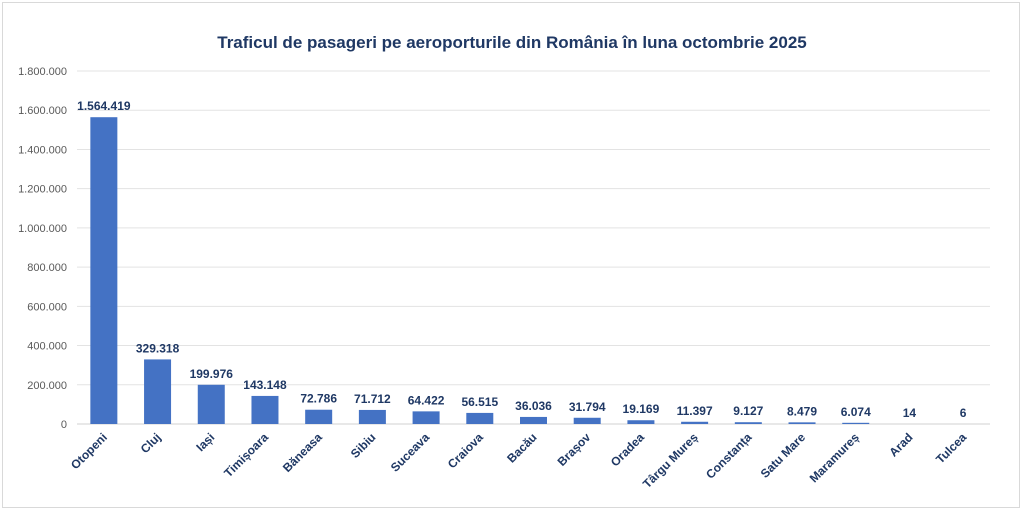  Describe the element at coordinates (47, 307) in the screenshot. I see `y-tick-label: 600.000` at that location.